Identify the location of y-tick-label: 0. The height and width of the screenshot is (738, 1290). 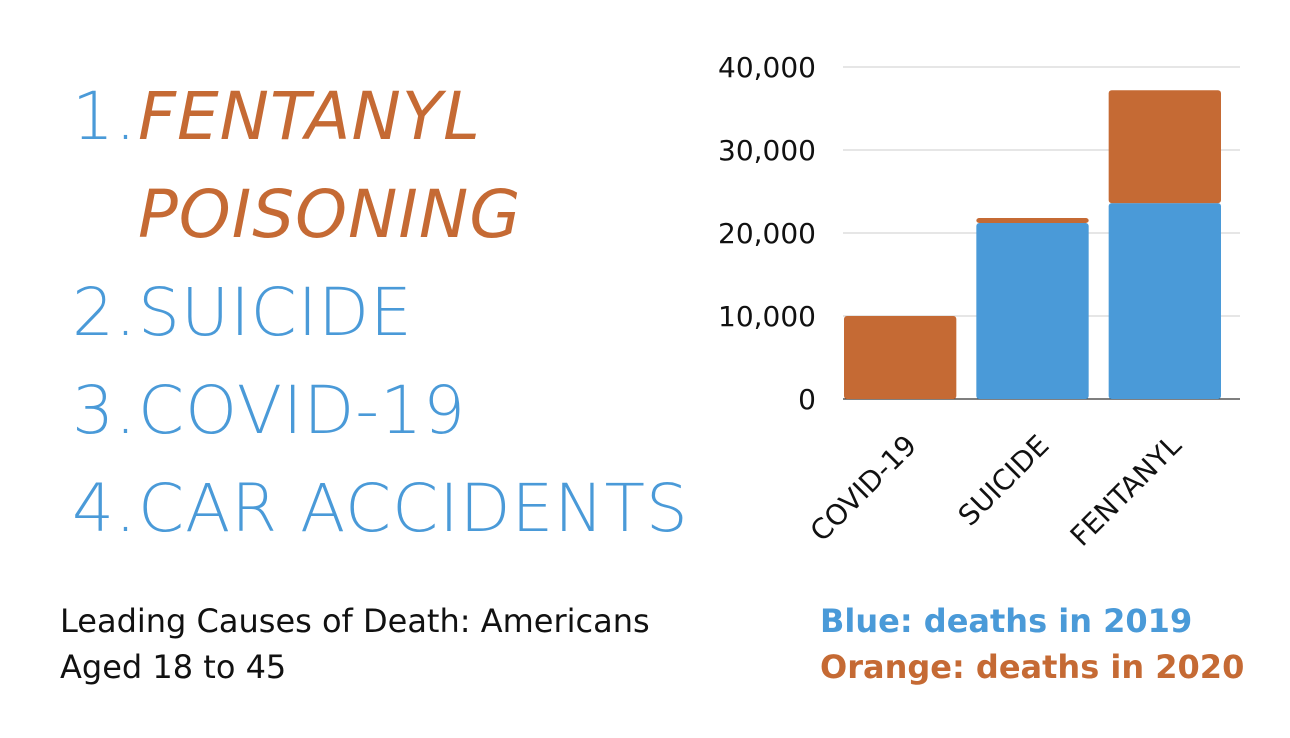
(807, 399).